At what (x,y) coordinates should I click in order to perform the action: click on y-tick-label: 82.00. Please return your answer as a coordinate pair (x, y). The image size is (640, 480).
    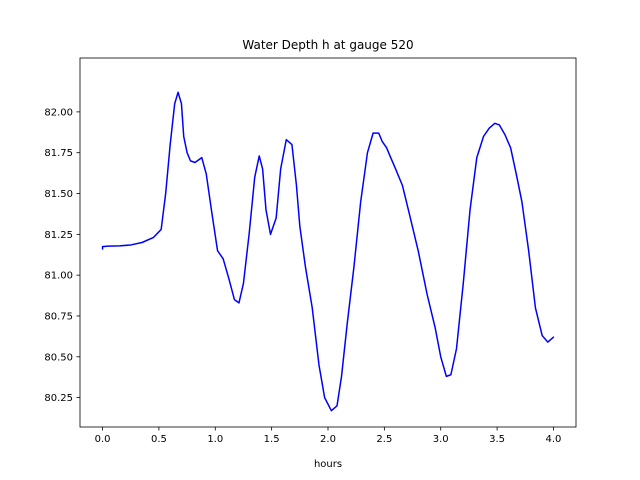
    Looking at the image, I should click on (58, 112).